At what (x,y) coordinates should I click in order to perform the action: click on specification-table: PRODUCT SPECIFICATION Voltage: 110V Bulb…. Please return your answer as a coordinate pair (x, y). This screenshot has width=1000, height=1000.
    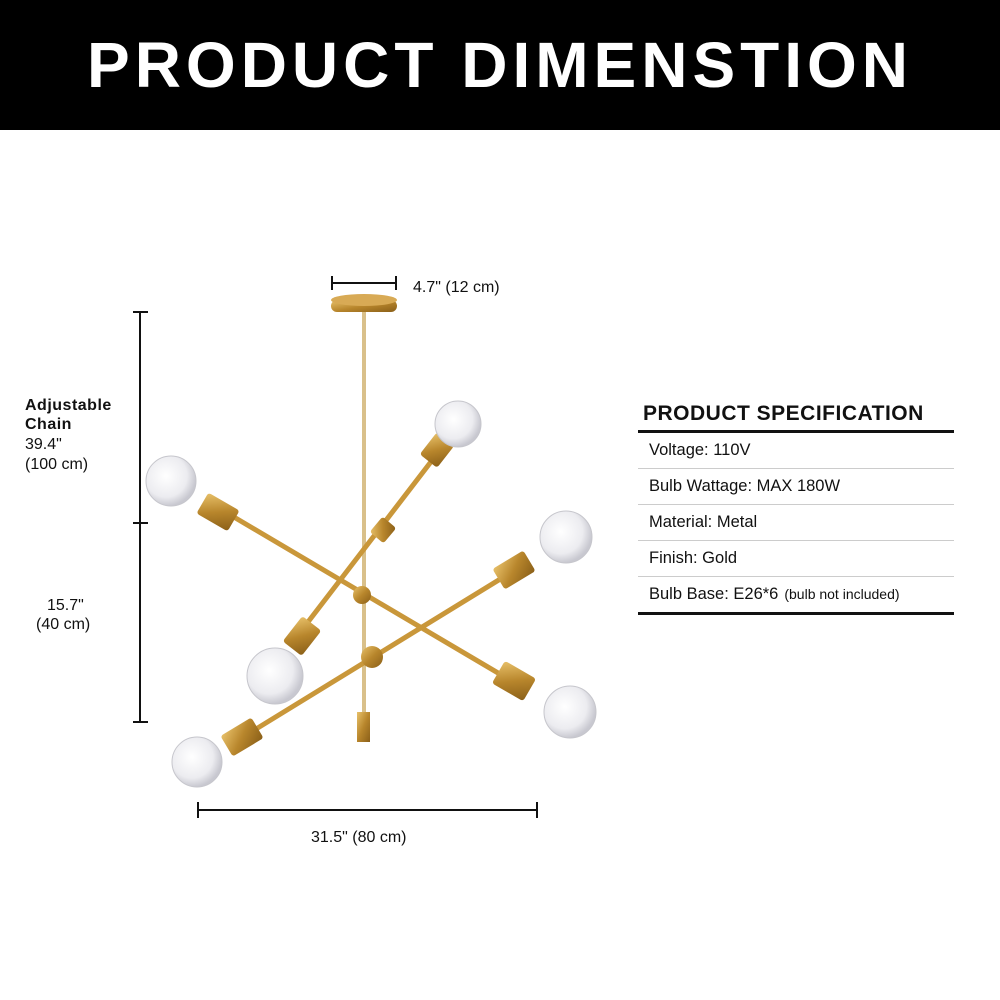
    Looking at the image, I should click on (796, 508).